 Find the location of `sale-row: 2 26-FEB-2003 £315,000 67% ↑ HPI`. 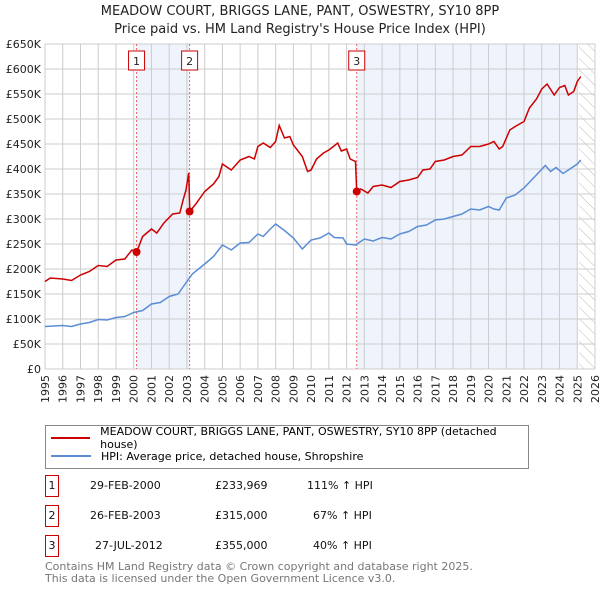

sale-row: 2 26-FEB-2003 £315,000 67% ↑ HPI is located at coordinates (295, 516).